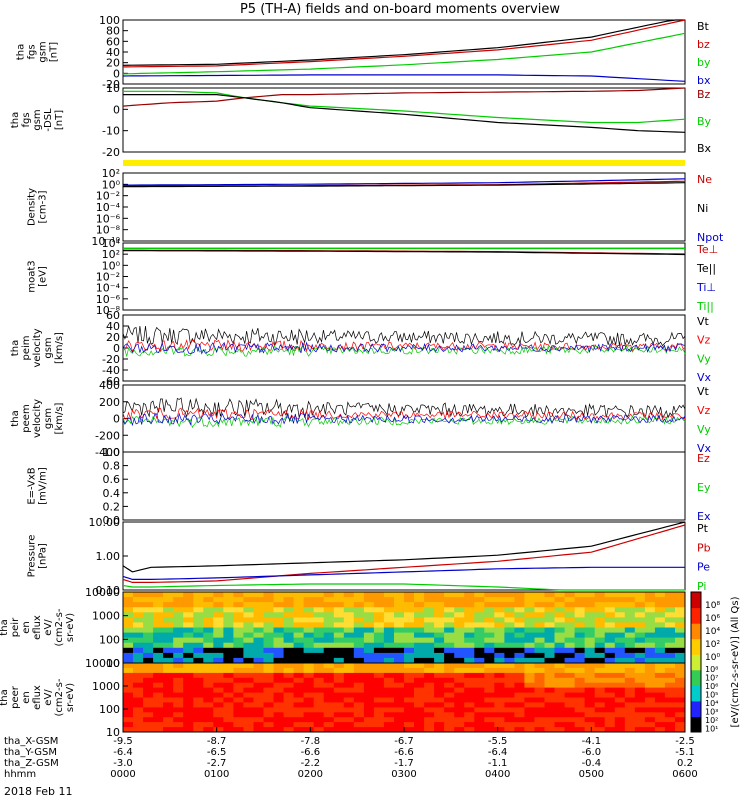  What do you see at coordinates (112, 520) in the screenshot?
I see `y-tick-label: 0.0` at bounding box center [112, 520].